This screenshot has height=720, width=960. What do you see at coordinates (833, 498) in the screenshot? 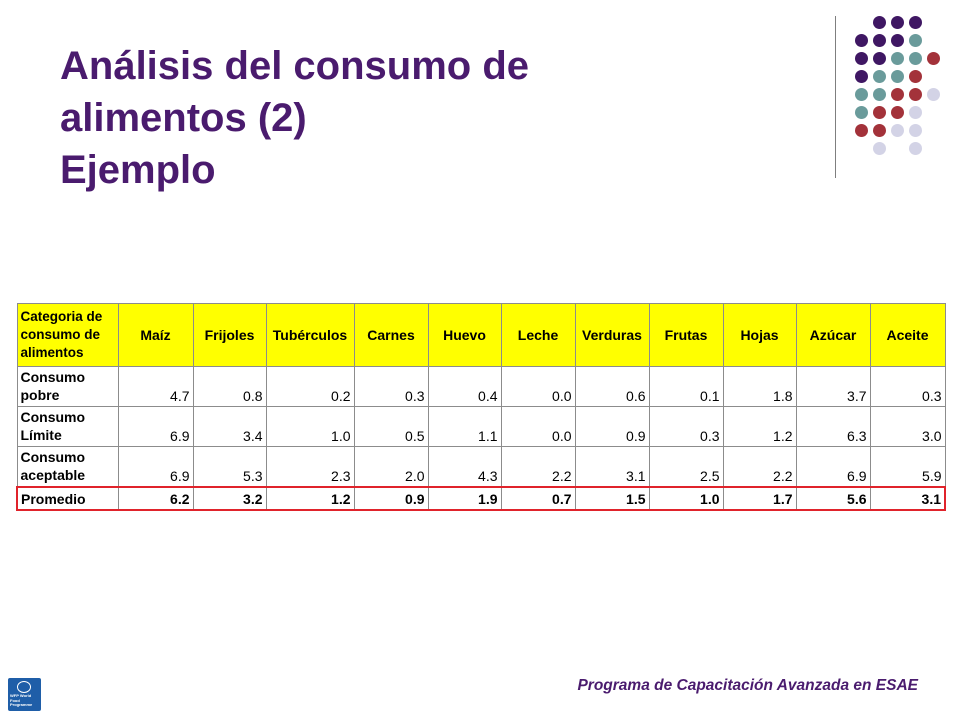
I see `table-cell: 5.6` at bounding box center [833, 498].